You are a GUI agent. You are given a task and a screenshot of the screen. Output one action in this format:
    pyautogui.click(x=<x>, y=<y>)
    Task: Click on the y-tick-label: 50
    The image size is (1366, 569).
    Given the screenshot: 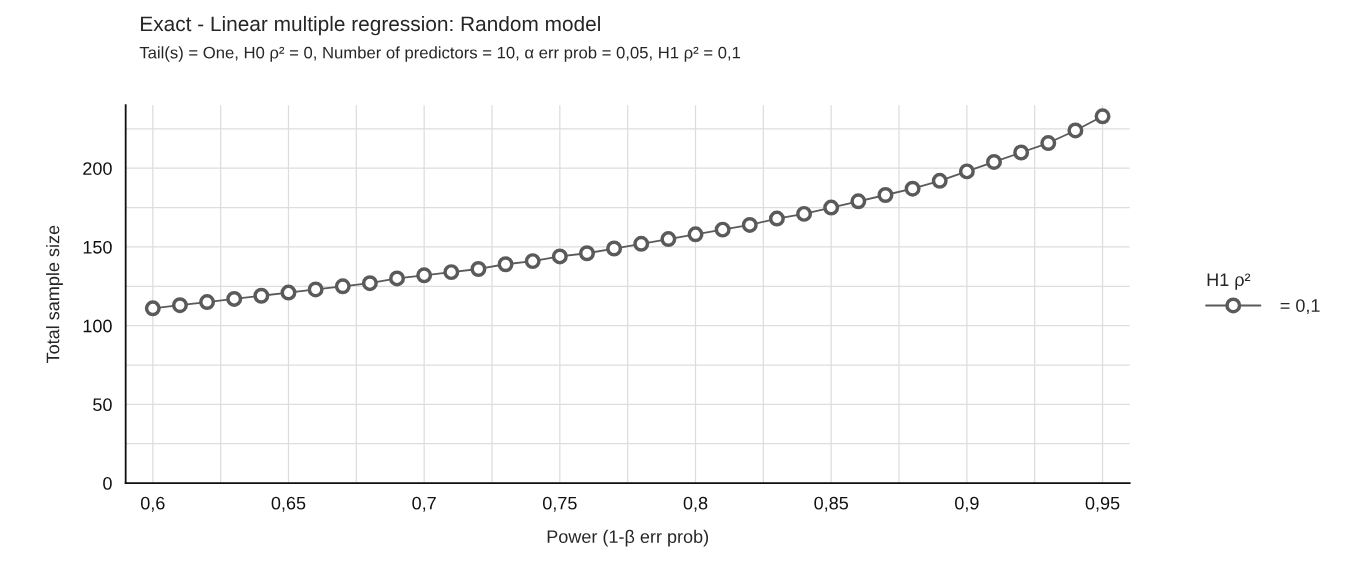 What is the action you would take?
    pyautogui.click(x=102, y=405)
    